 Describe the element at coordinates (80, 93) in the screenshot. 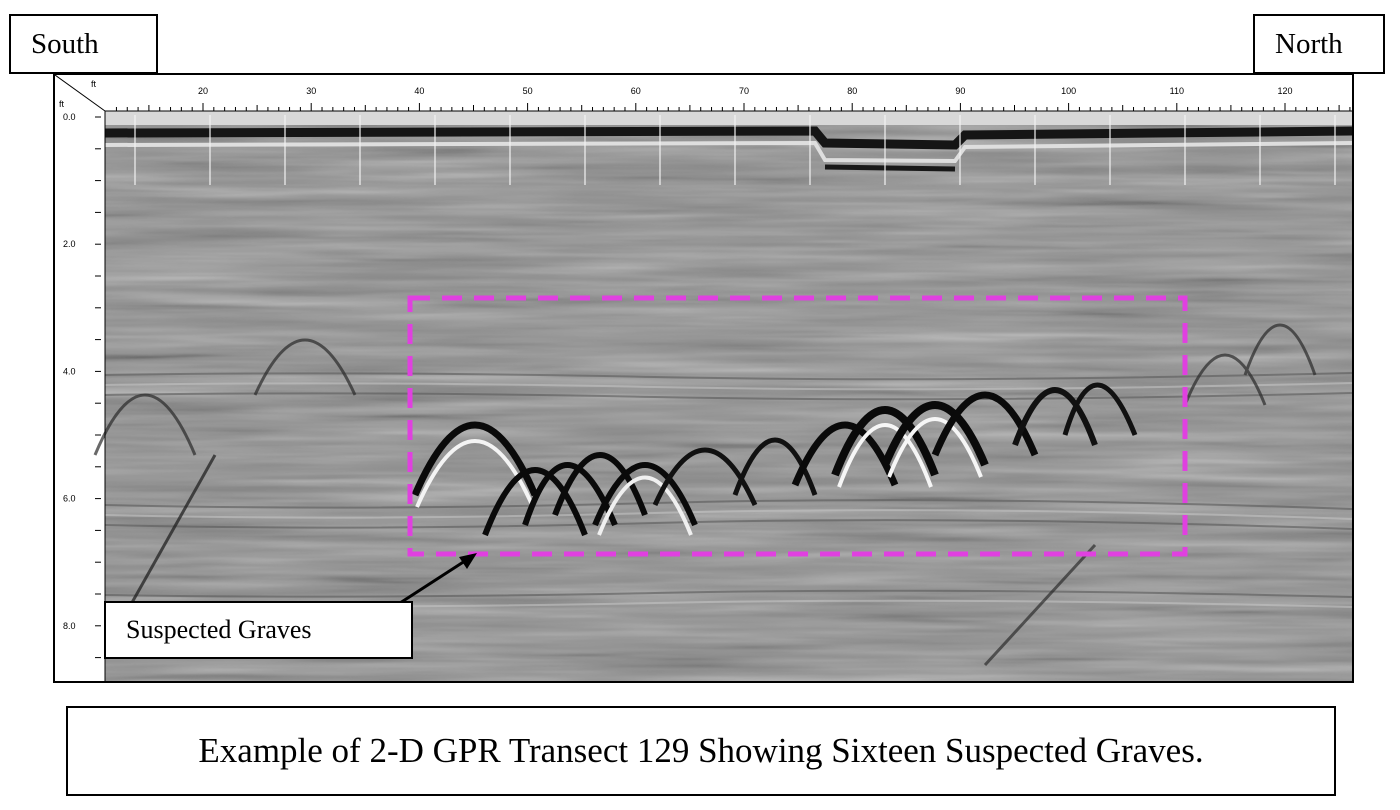

I see `ruler-corner-diagonal` at that location.